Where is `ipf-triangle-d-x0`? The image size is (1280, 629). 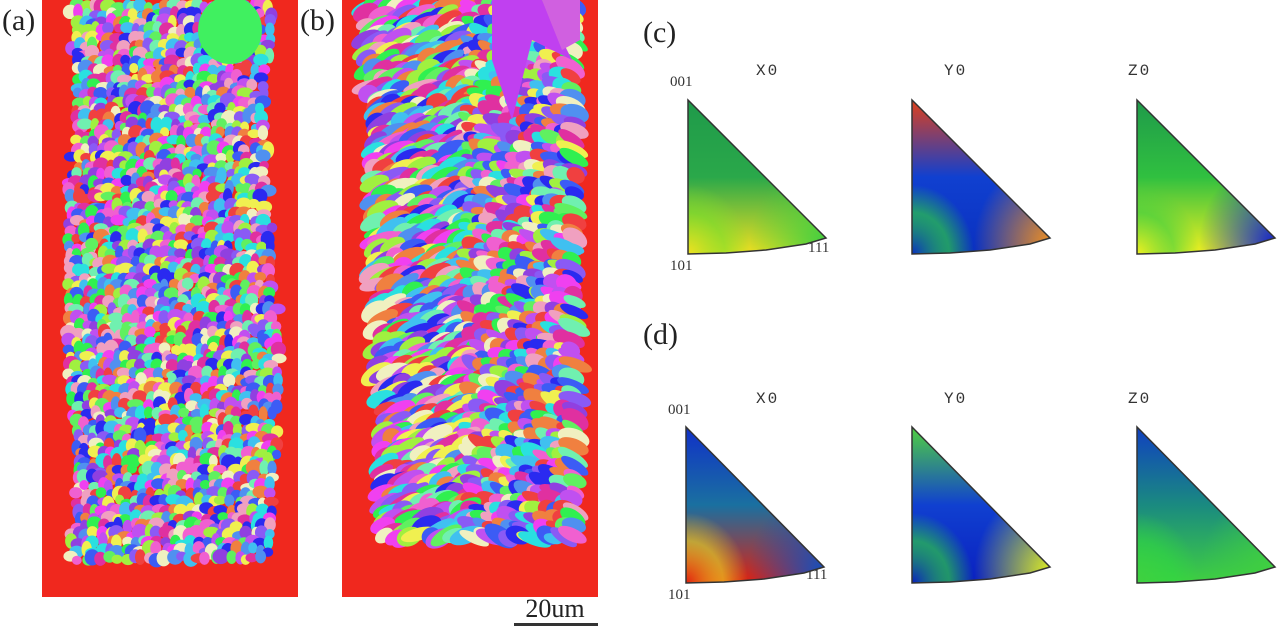
ipf-triangle-d-x0 is located at coordinates (755, 504).